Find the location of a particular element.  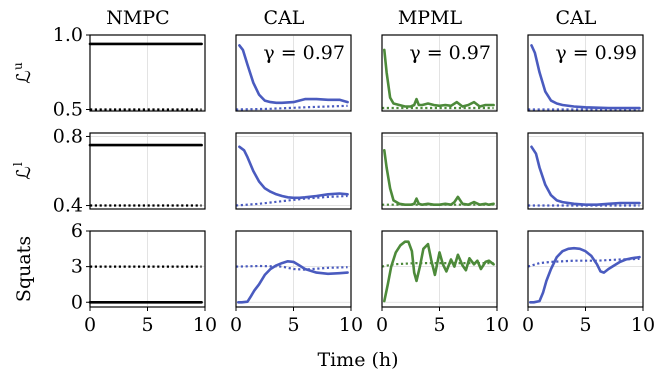

row-label-2: Squats is located at coordinates (24, 269).